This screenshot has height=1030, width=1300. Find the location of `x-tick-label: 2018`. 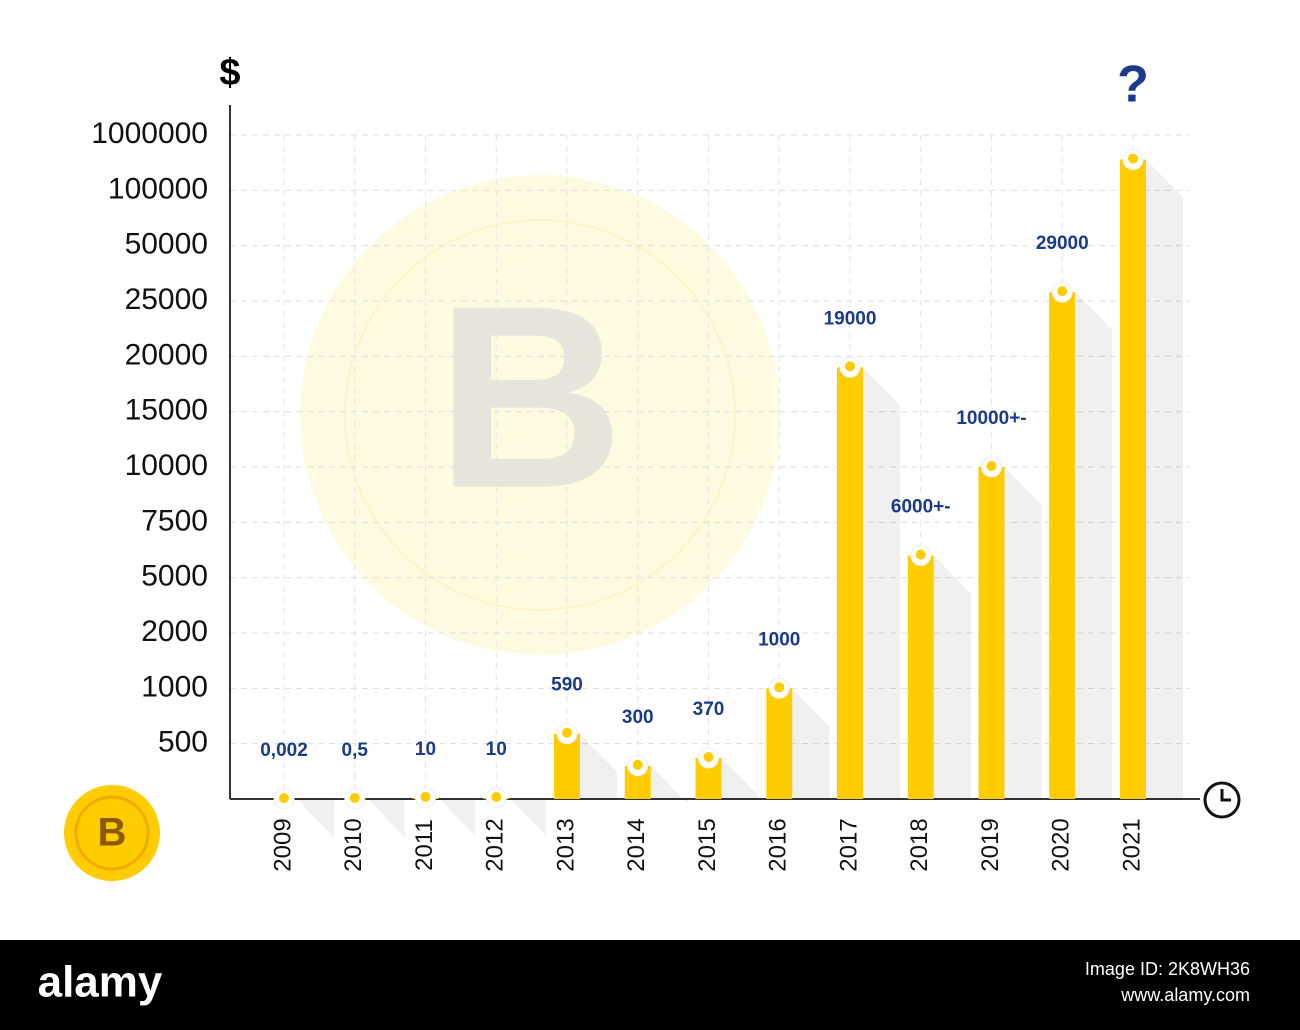

x-tick-label: 2018 is located at coordinates (919, 844).